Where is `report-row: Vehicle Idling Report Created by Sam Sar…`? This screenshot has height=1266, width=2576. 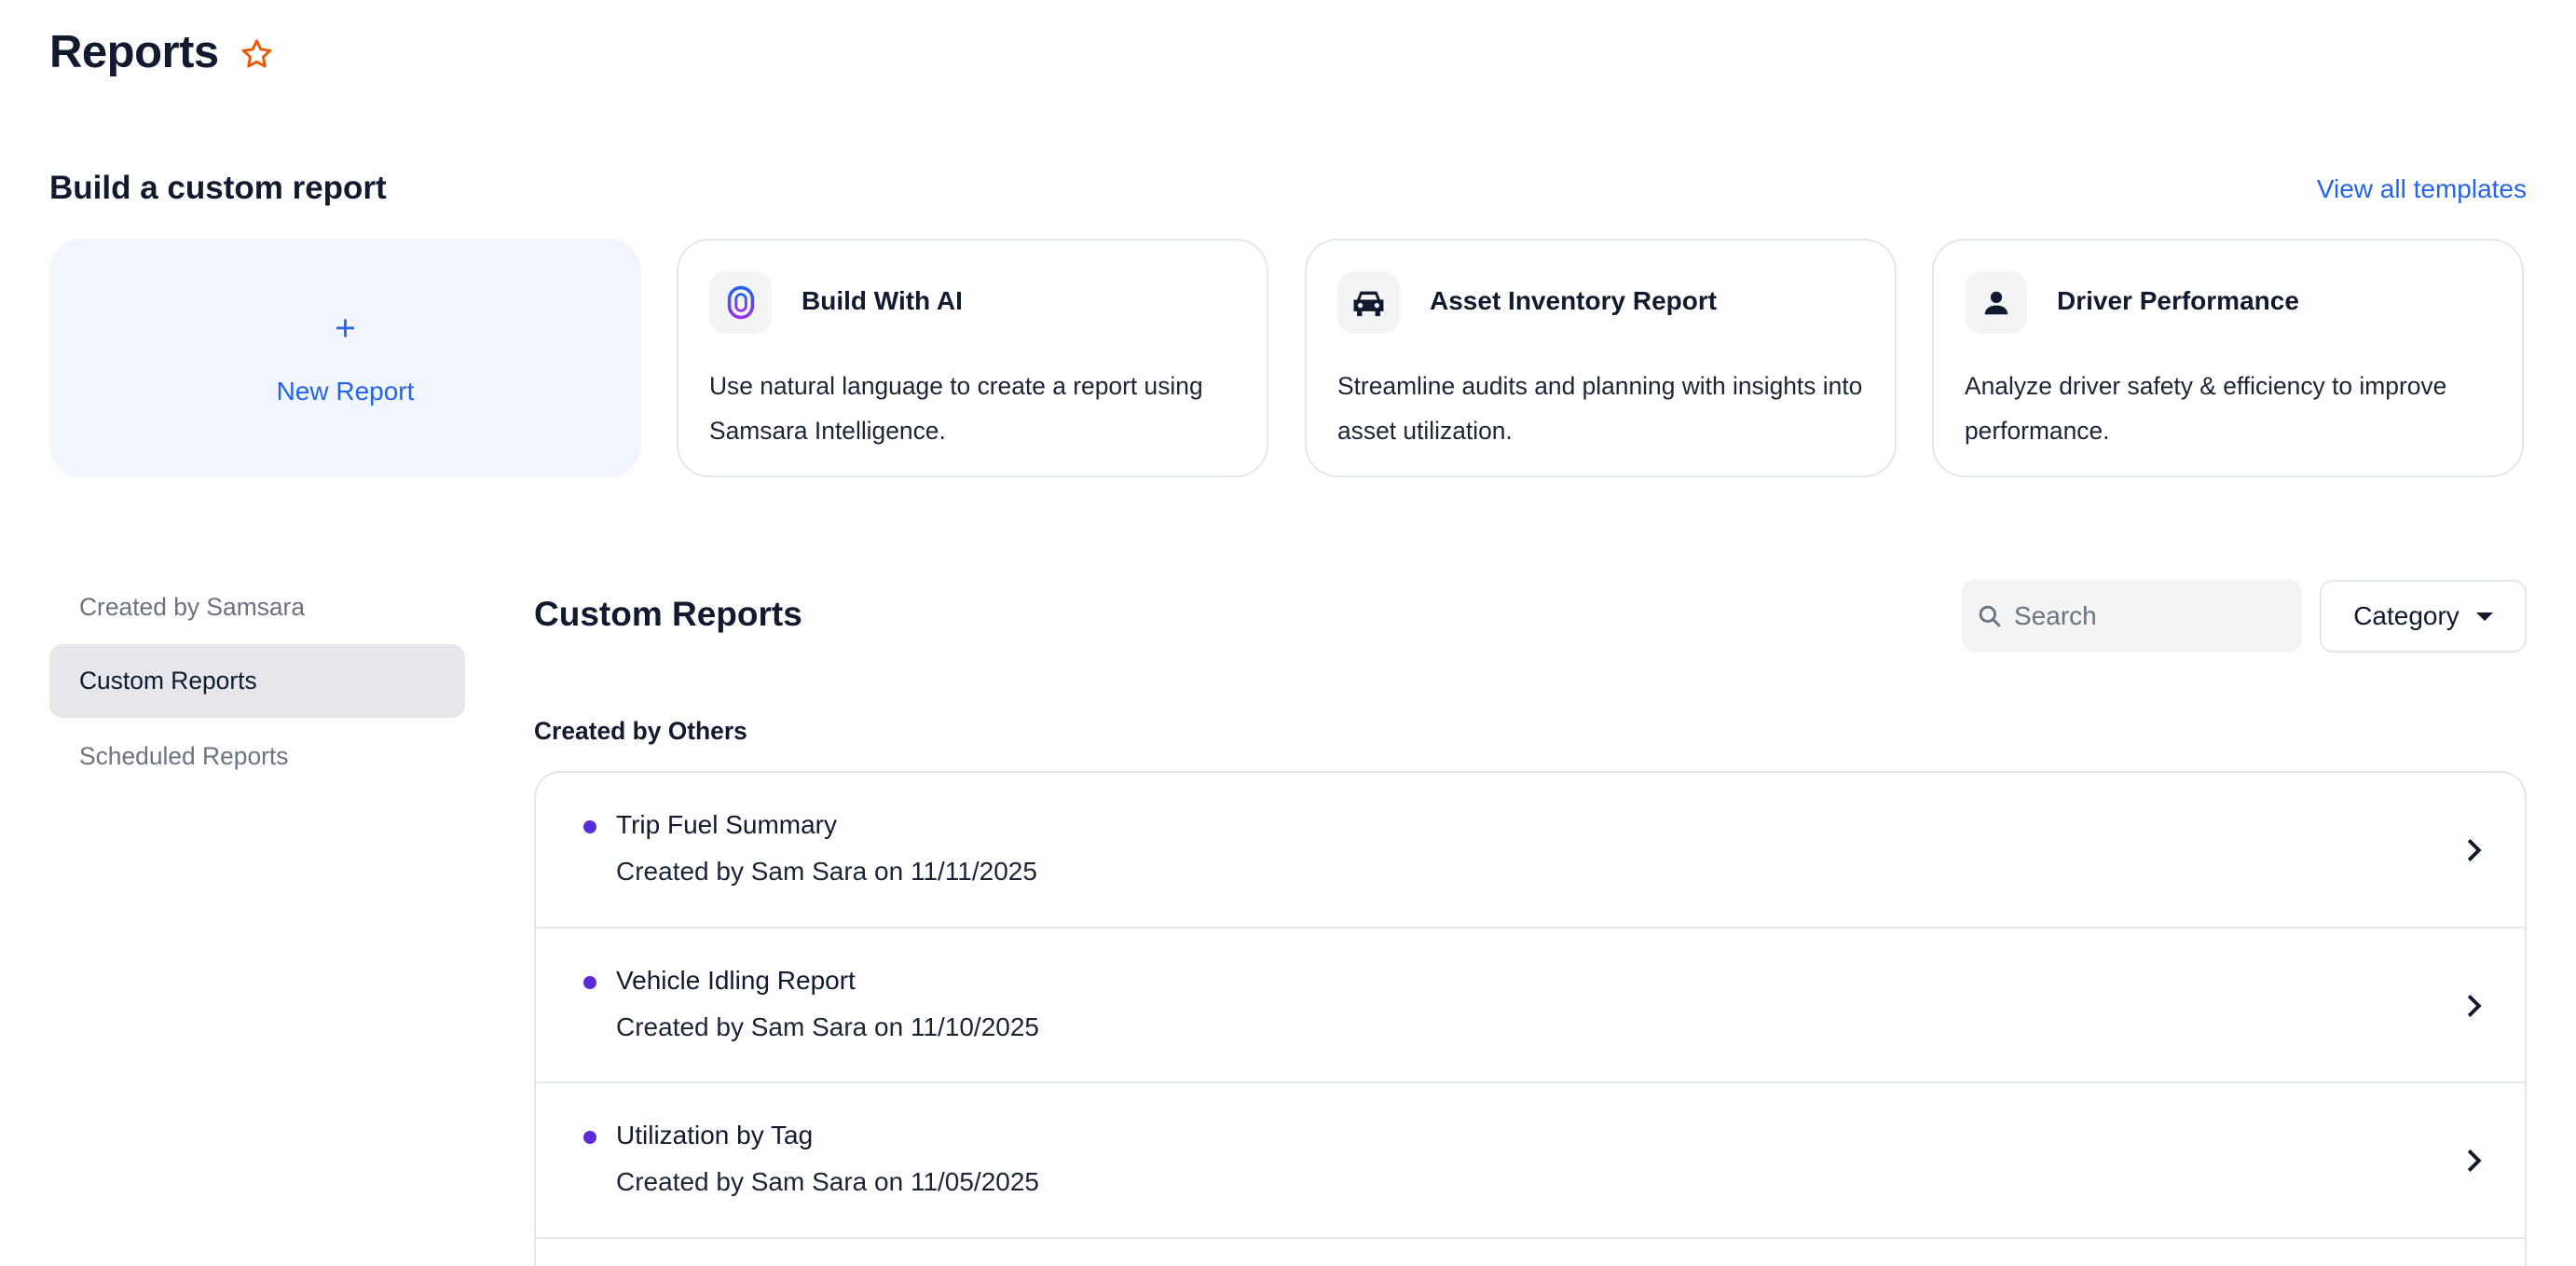 report-row: Vehicle Idling Report Created by Sam Sar… is located at coordinates (1530, 1006).